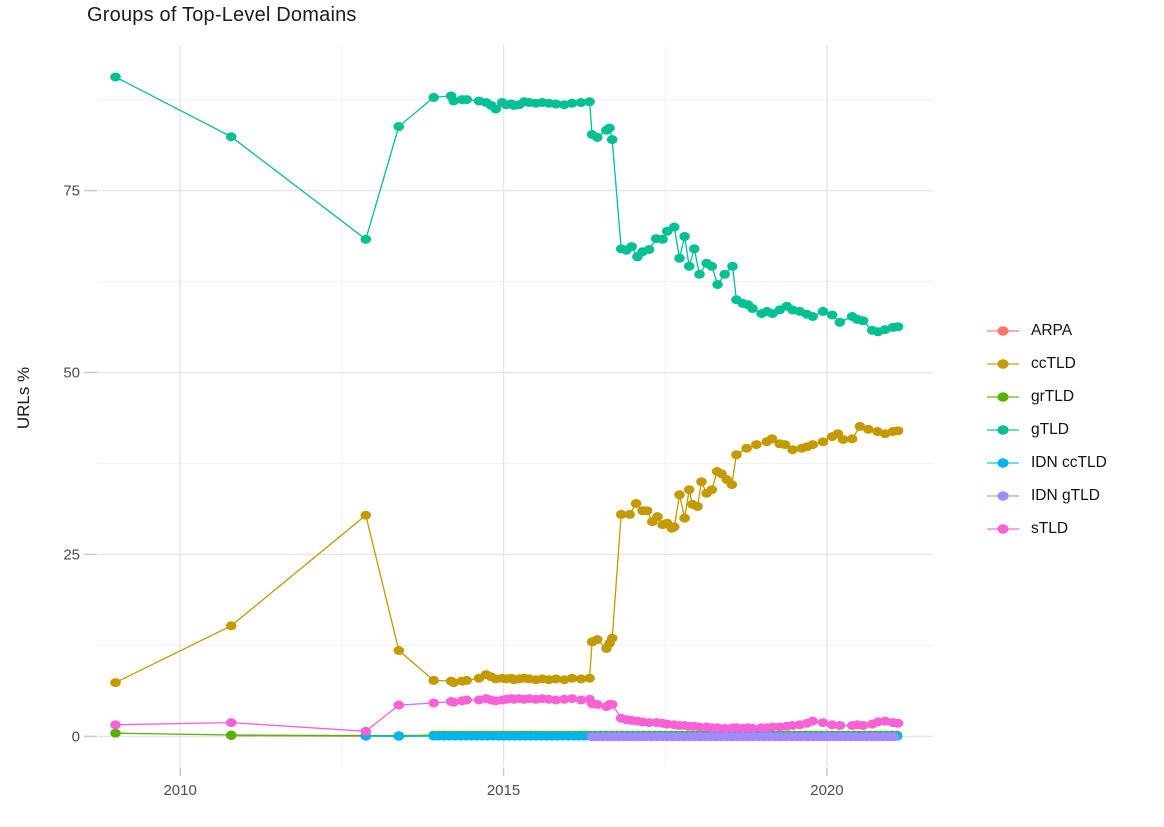 This screenshot has height=827, width=1164. I want to click on legend-item-idn-cctld: IDN ccTLD, so click(1046, 462).